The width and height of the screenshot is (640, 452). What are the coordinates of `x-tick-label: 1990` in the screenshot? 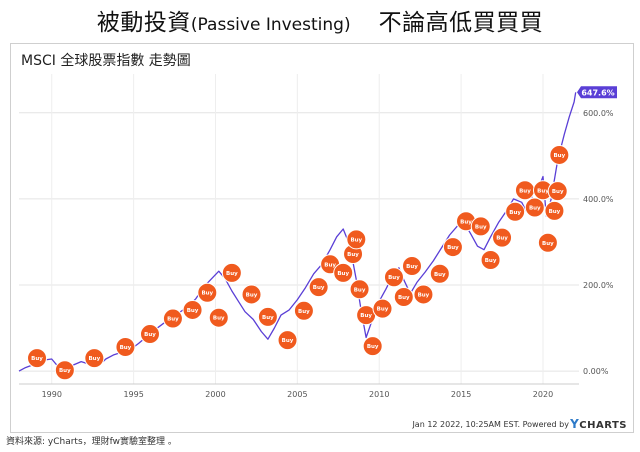 It's located at (52, 394).